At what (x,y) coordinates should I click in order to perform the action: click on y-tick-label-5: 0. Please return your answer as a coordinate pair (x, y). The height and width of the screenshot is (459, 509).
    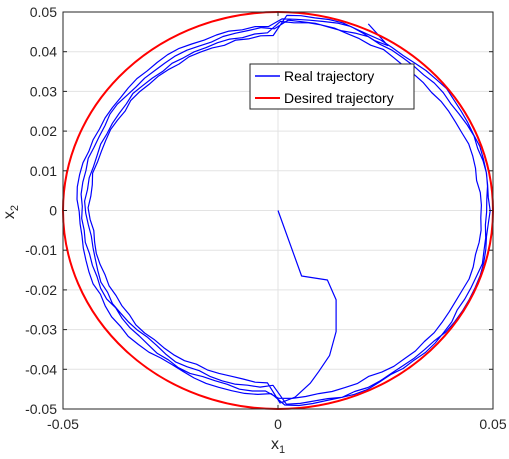
    Looking at the image, I should click on (53, 211).